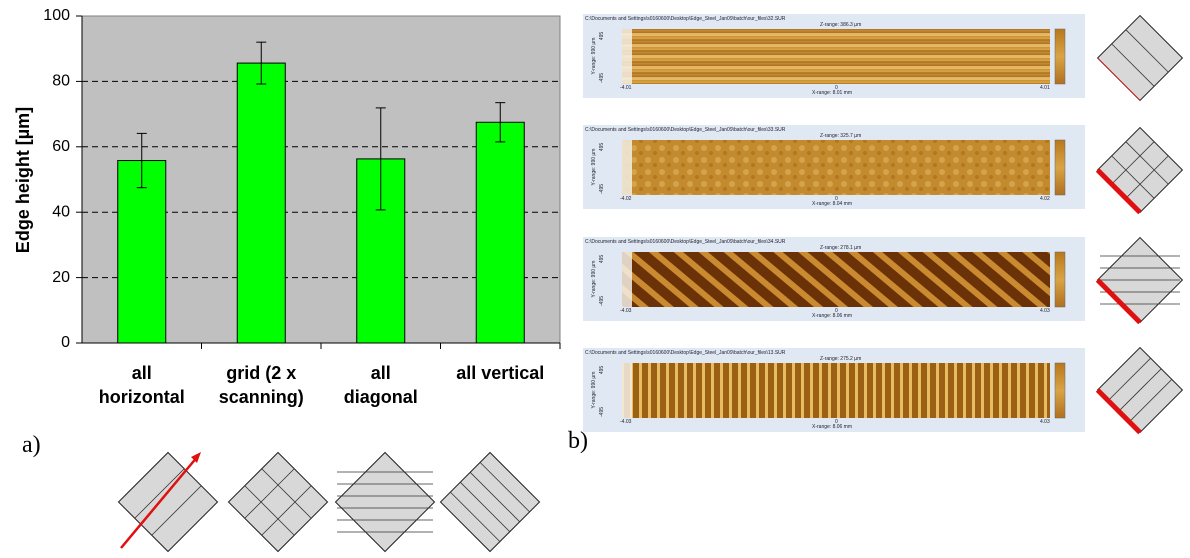  I want to click on scan-scheme-grid, so click(278, 502).